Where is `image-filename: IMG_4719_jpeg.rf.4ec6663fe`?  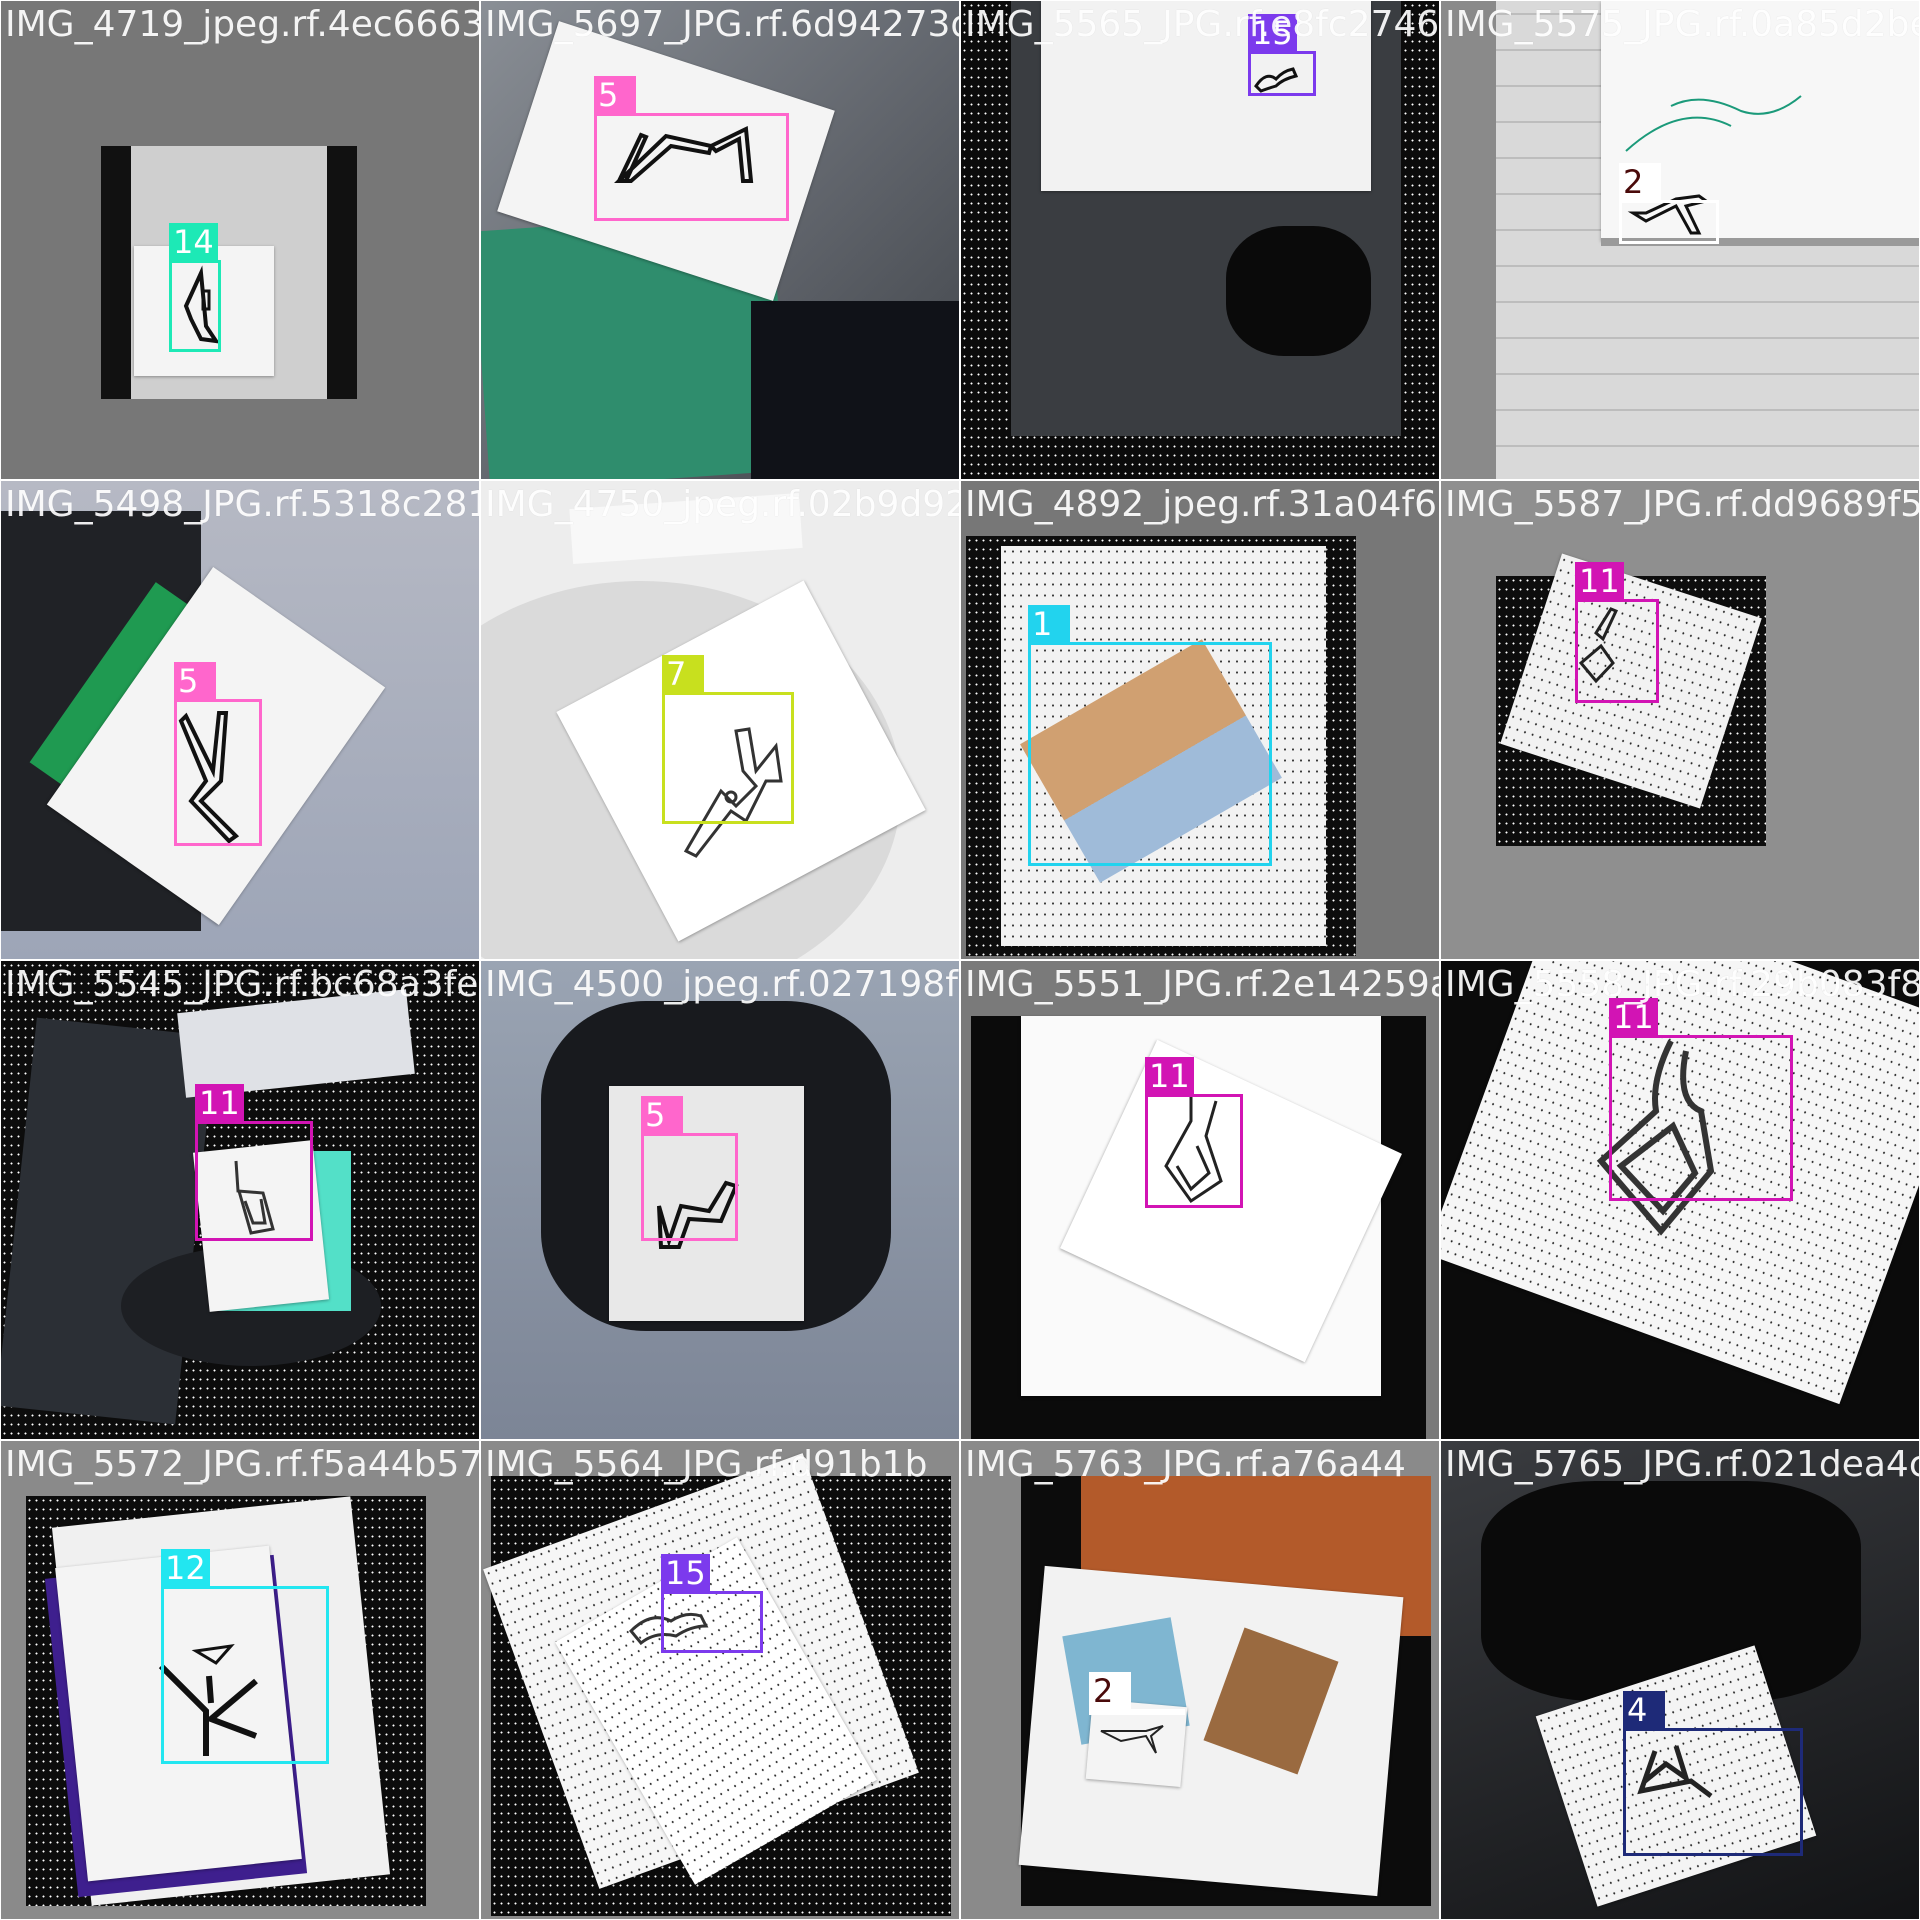
image-filename: IMG_4719_jpeg.rf.4ec6663fe is located at coordinates (242, 25).